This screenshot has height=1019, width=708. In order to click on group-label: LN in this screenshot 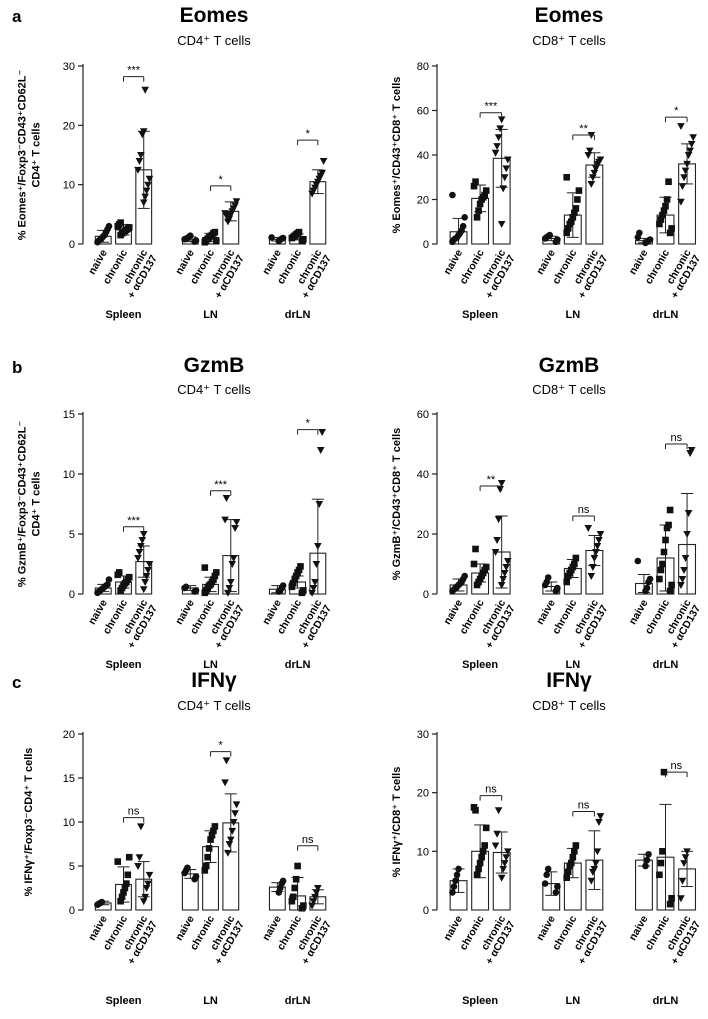, I will do `click(572, 315)`.